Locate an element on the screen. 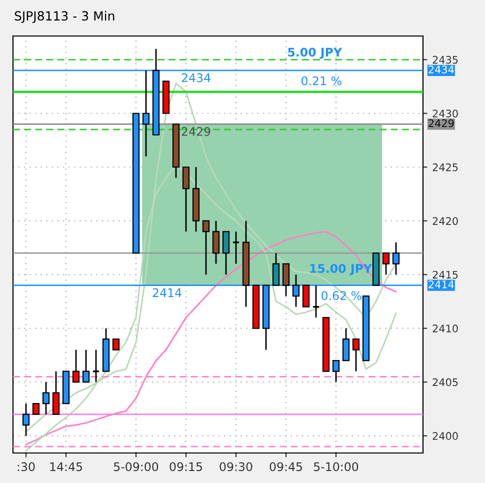 Image resolution: width=485 pixels, height=483 pixels. annotation: 0.21 % is located at coordinates (322, 81).